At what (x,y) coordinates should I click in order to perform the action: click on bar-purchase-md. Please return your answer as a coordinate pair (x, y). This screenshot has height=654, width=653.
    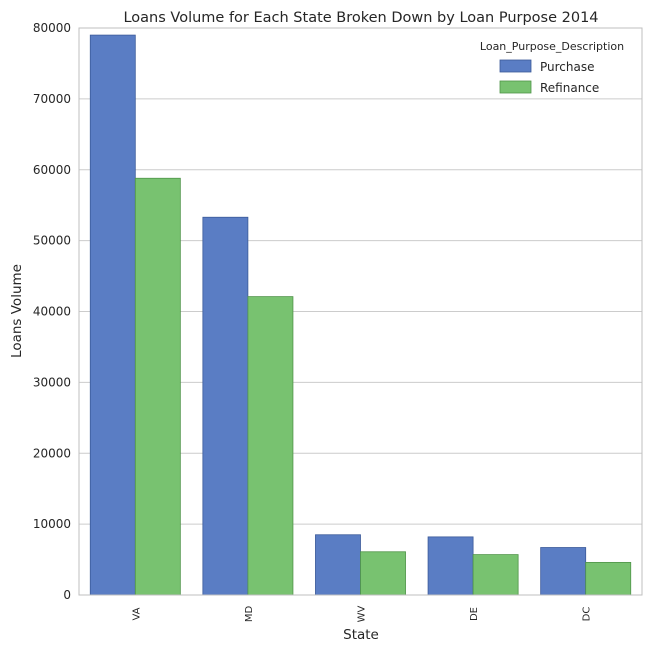
    Looking at the image, I should click on (225, 406).